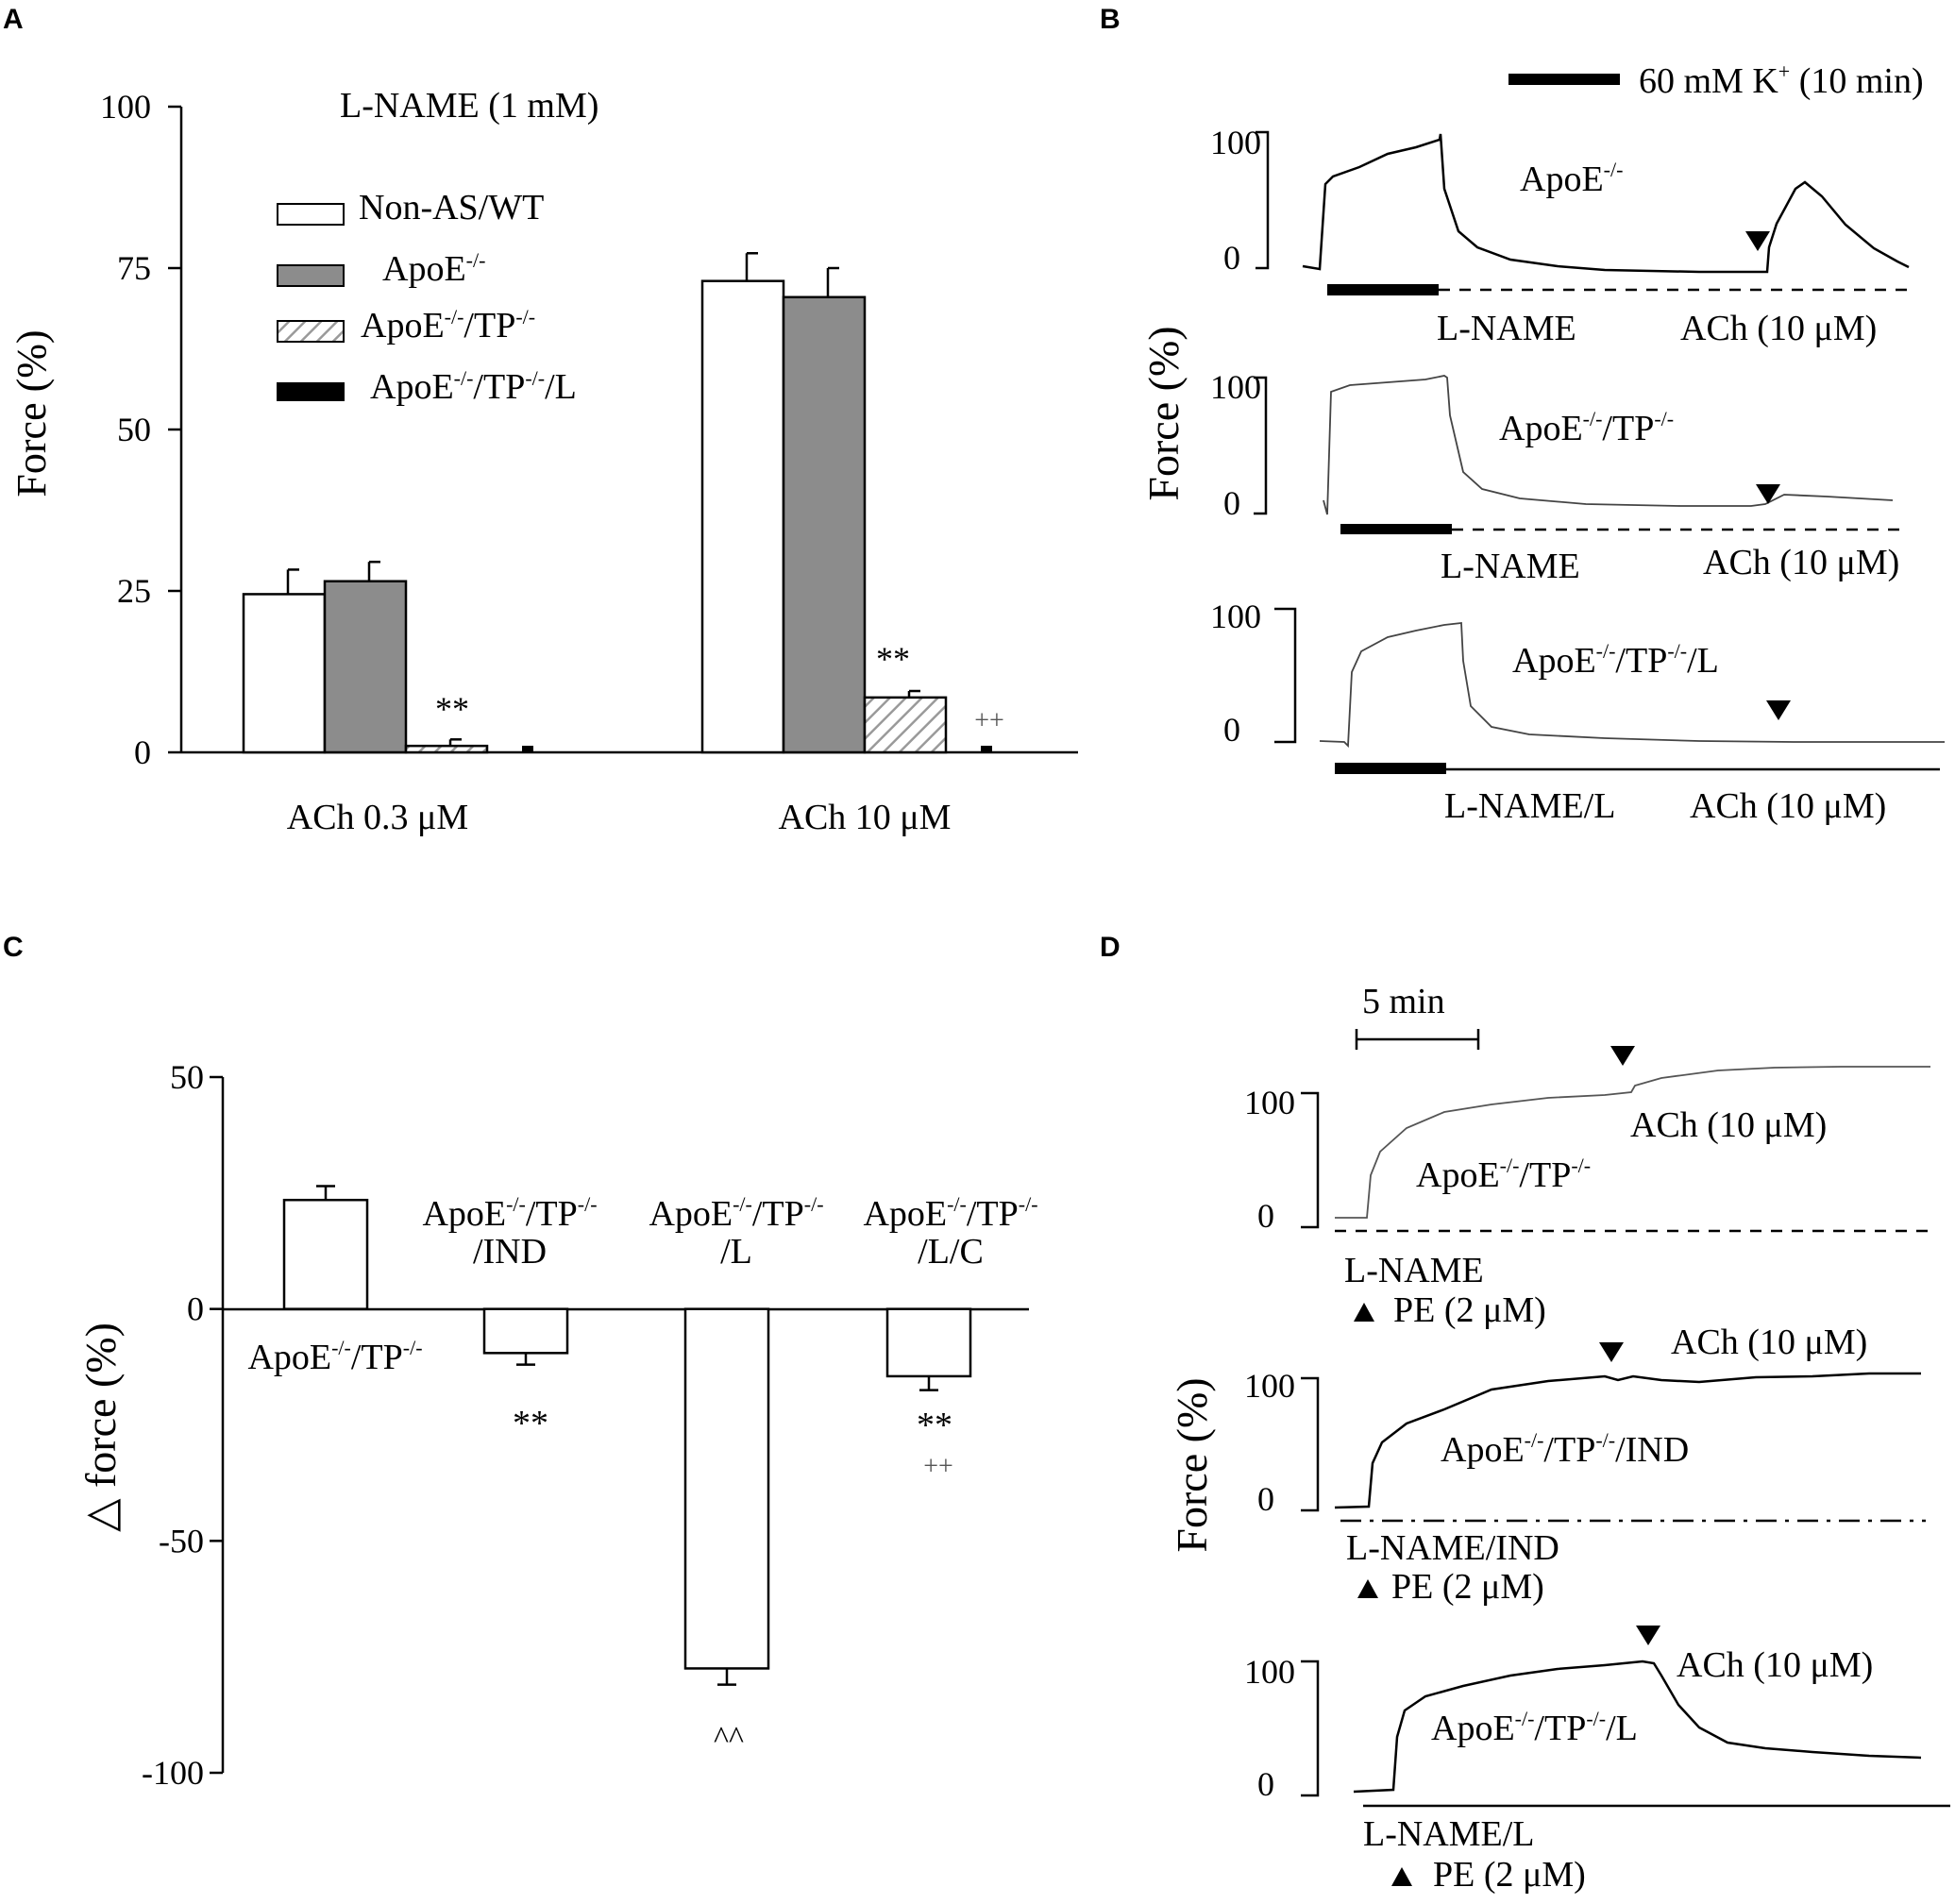  I want to click on panel-label-b: B, so click(1110, 19).